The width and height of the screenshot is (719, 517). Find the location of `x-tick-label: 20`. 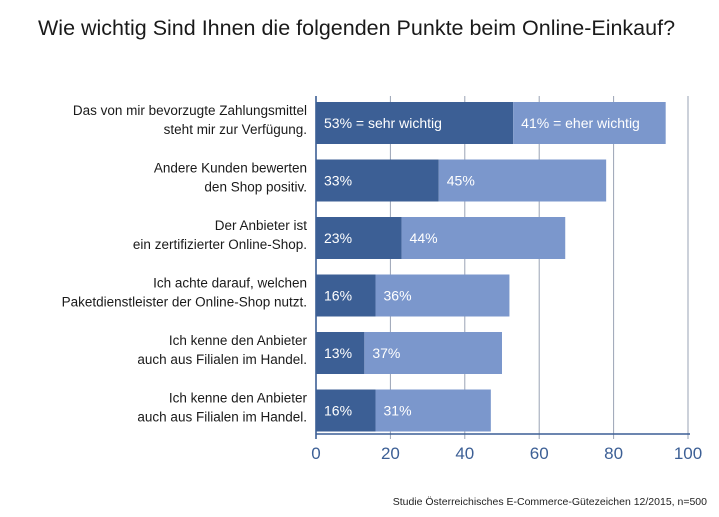

x-tick-label: 20 is located at coordinates (390, 453).